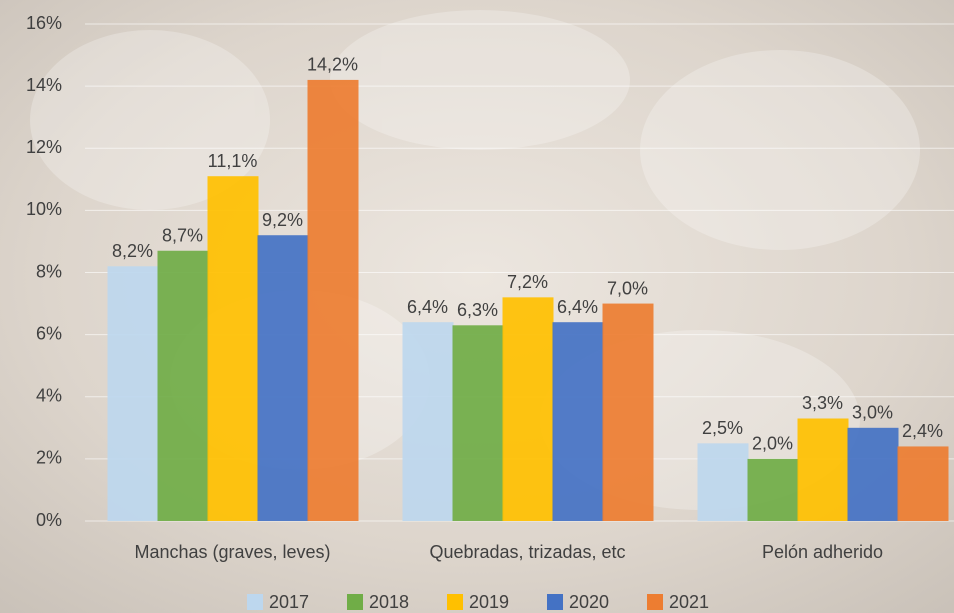 This screenshot has width=954, height=613. Describe the element at coordinates (689, 602) in the screenshot. I see `legend-label: 2021` at that location.